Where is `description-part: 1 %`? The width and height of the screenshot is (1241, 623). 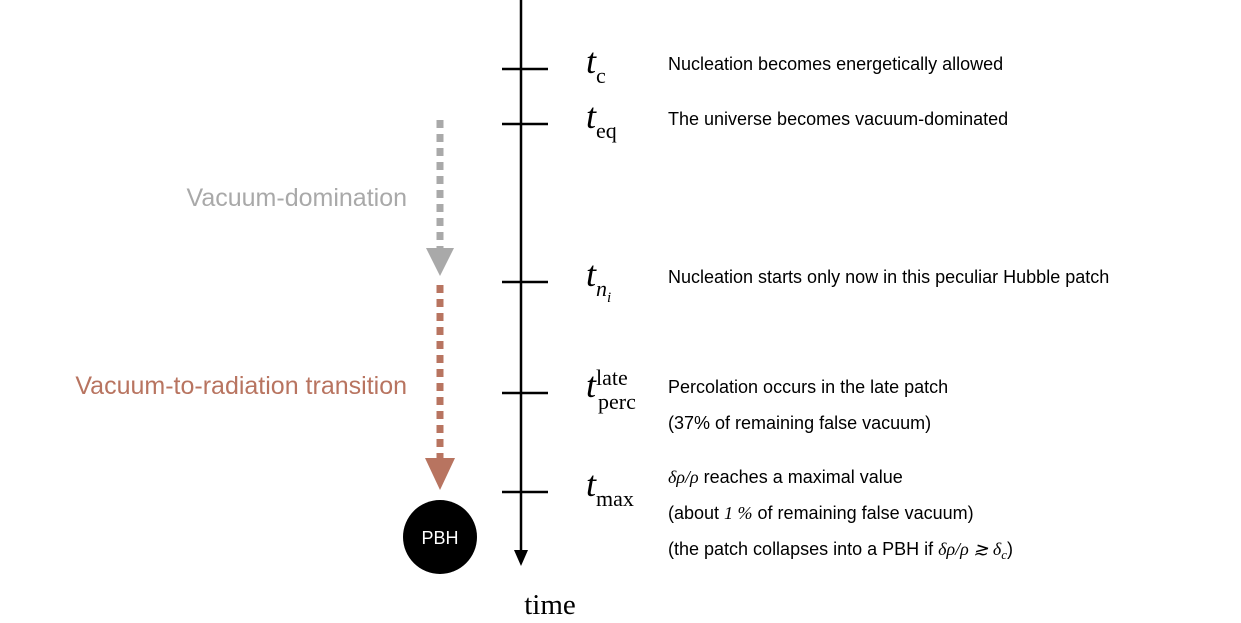
description-part: 1 % is located at coordinates (738, 513).